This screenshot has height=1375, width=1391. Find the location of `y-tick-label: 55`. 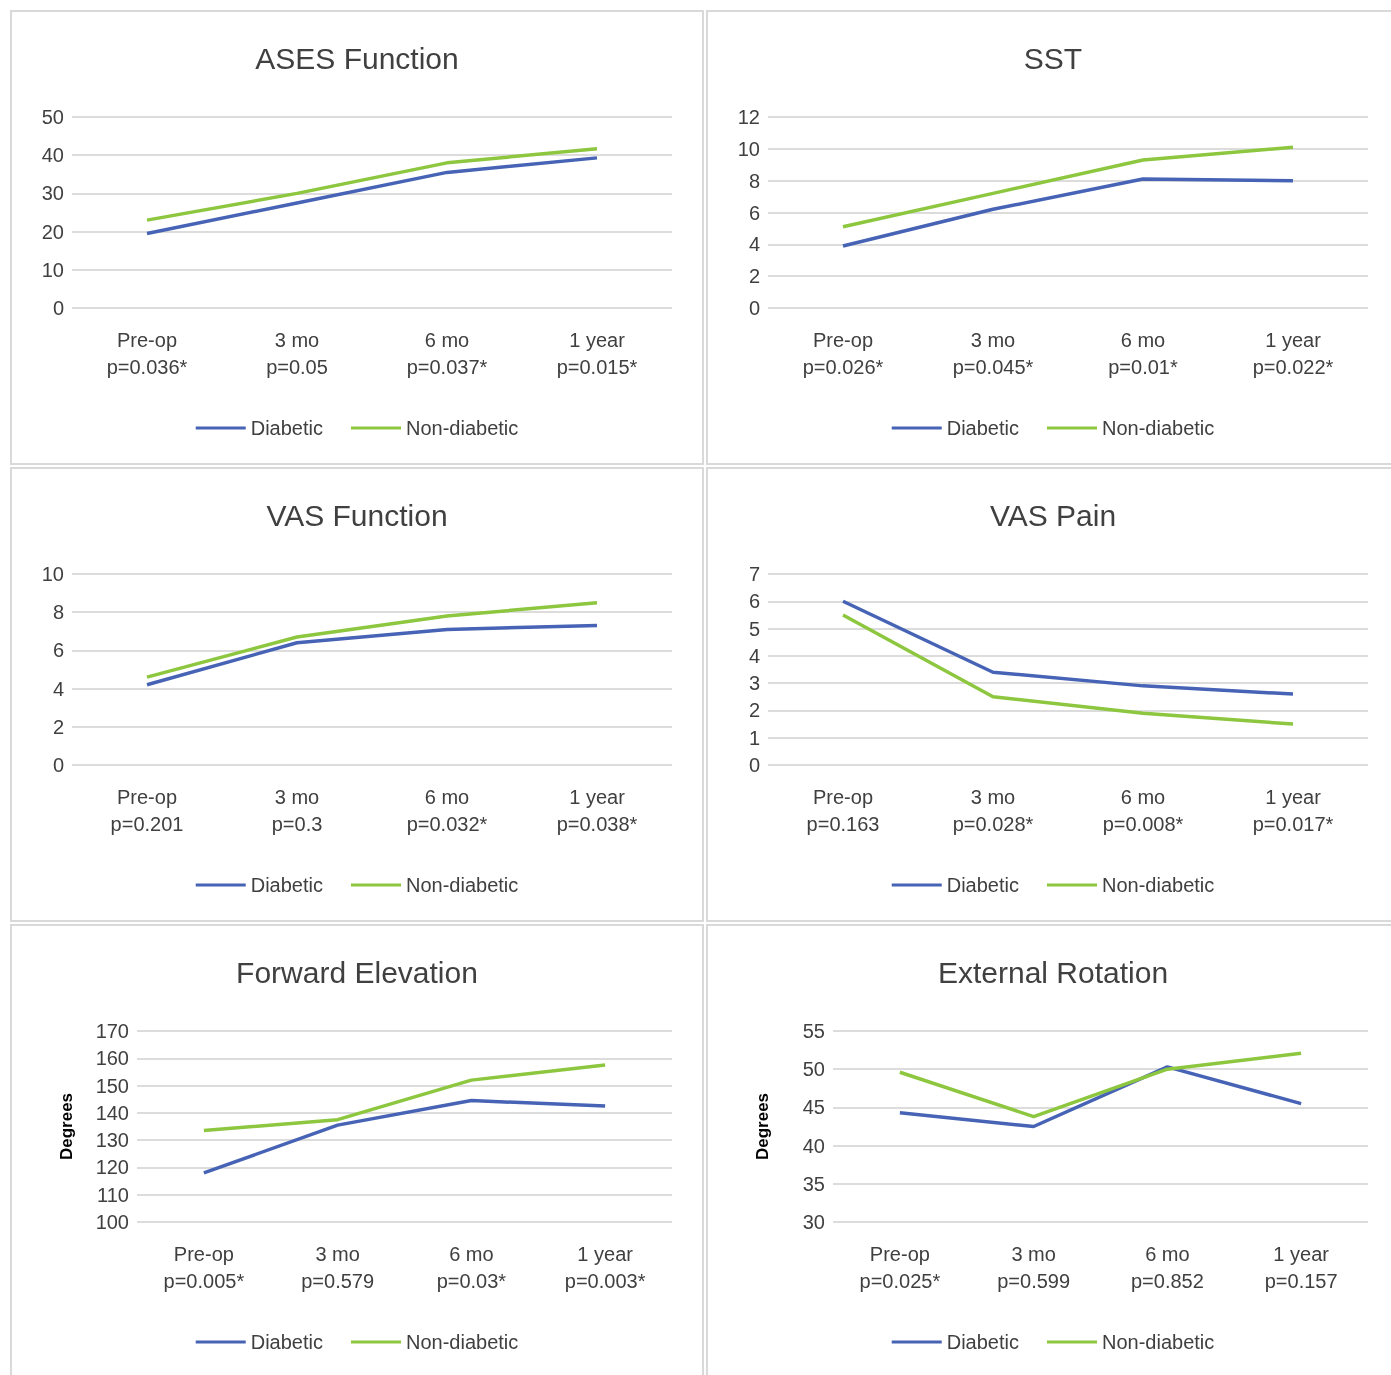

y-tick-label: 55 is located at coordinates (813, 1031).